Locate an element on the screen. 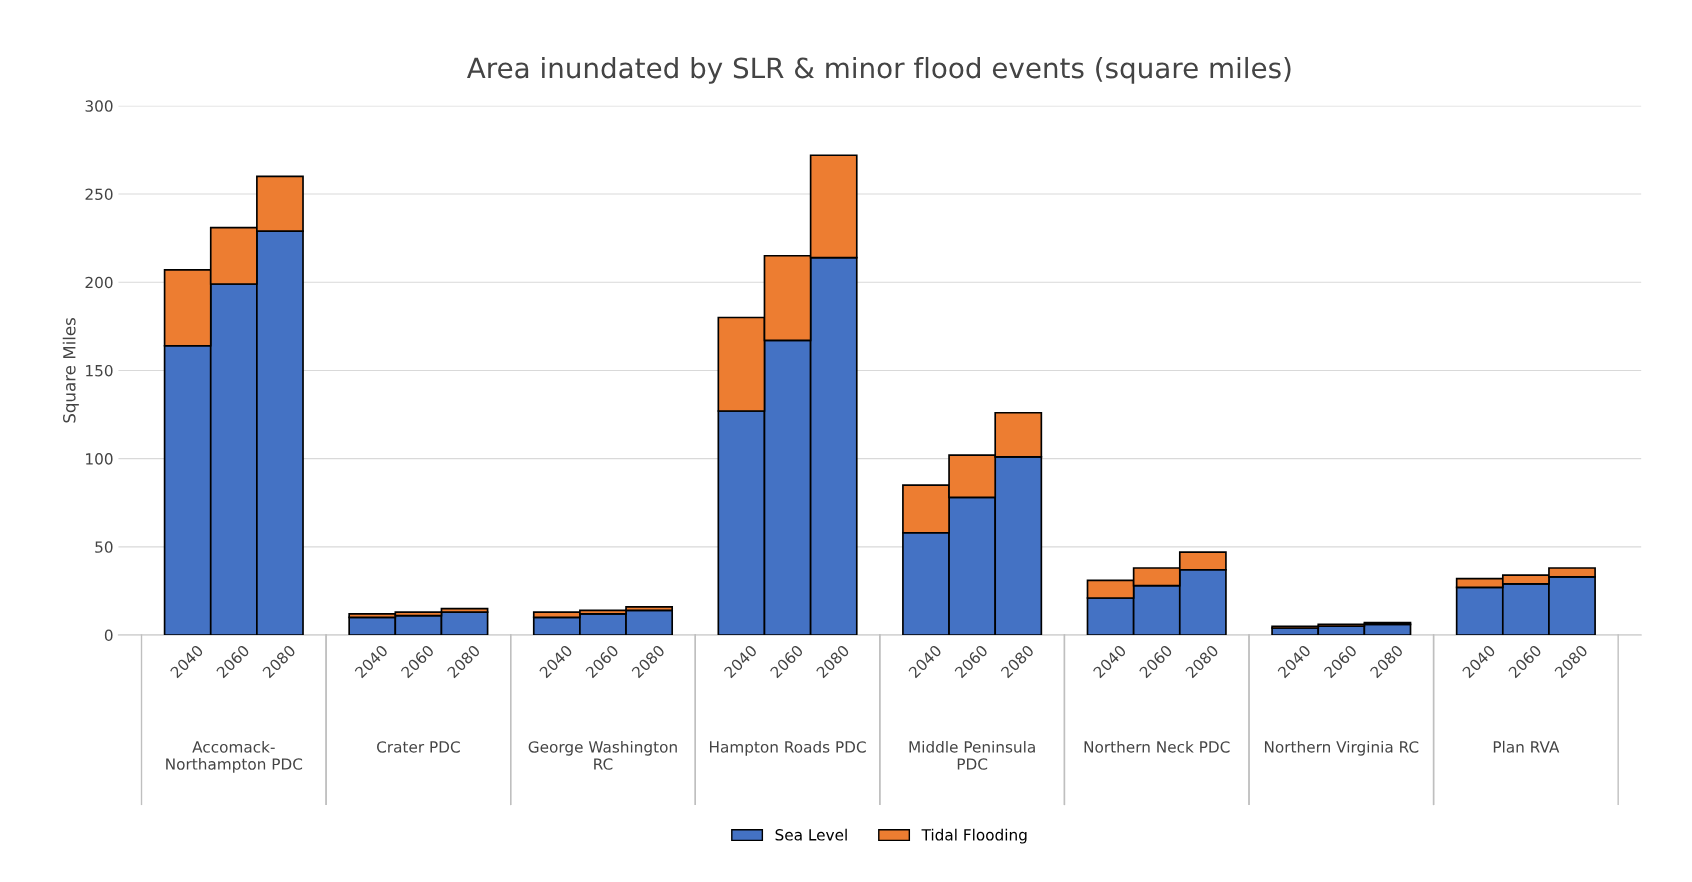 This screenshot has height=882, width=1692. y-tick-label: 100 is located at coordinates (99, 459).